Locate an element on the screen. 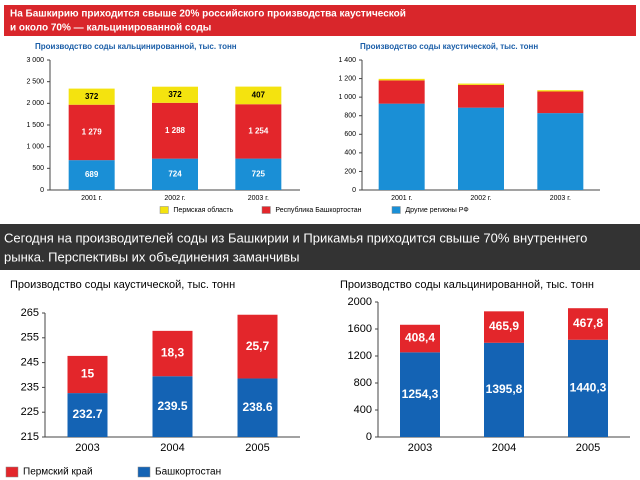  y-tick-label: 2 000 is located at coordinates (35, 103).